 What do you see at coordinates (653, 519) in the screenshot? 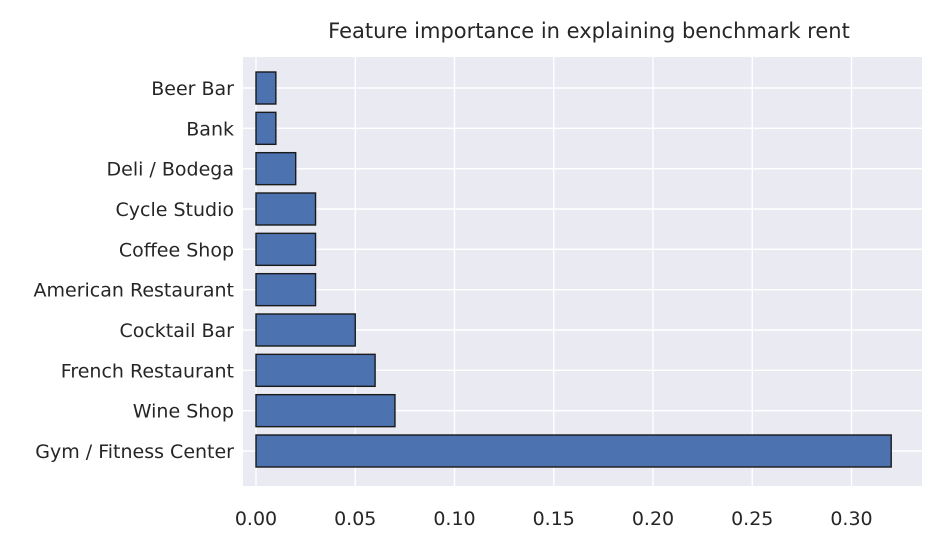
I see `x-tick-label: 0.20` at bounding box center [653, 519].